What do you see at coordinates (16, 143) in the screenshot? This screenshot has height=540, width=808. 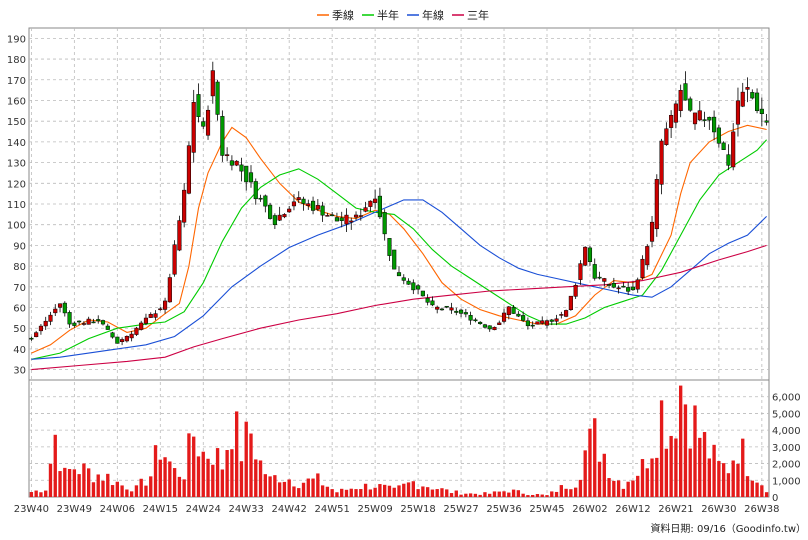 I see `price-tick-label: 140` at bounding box center [16, 143].